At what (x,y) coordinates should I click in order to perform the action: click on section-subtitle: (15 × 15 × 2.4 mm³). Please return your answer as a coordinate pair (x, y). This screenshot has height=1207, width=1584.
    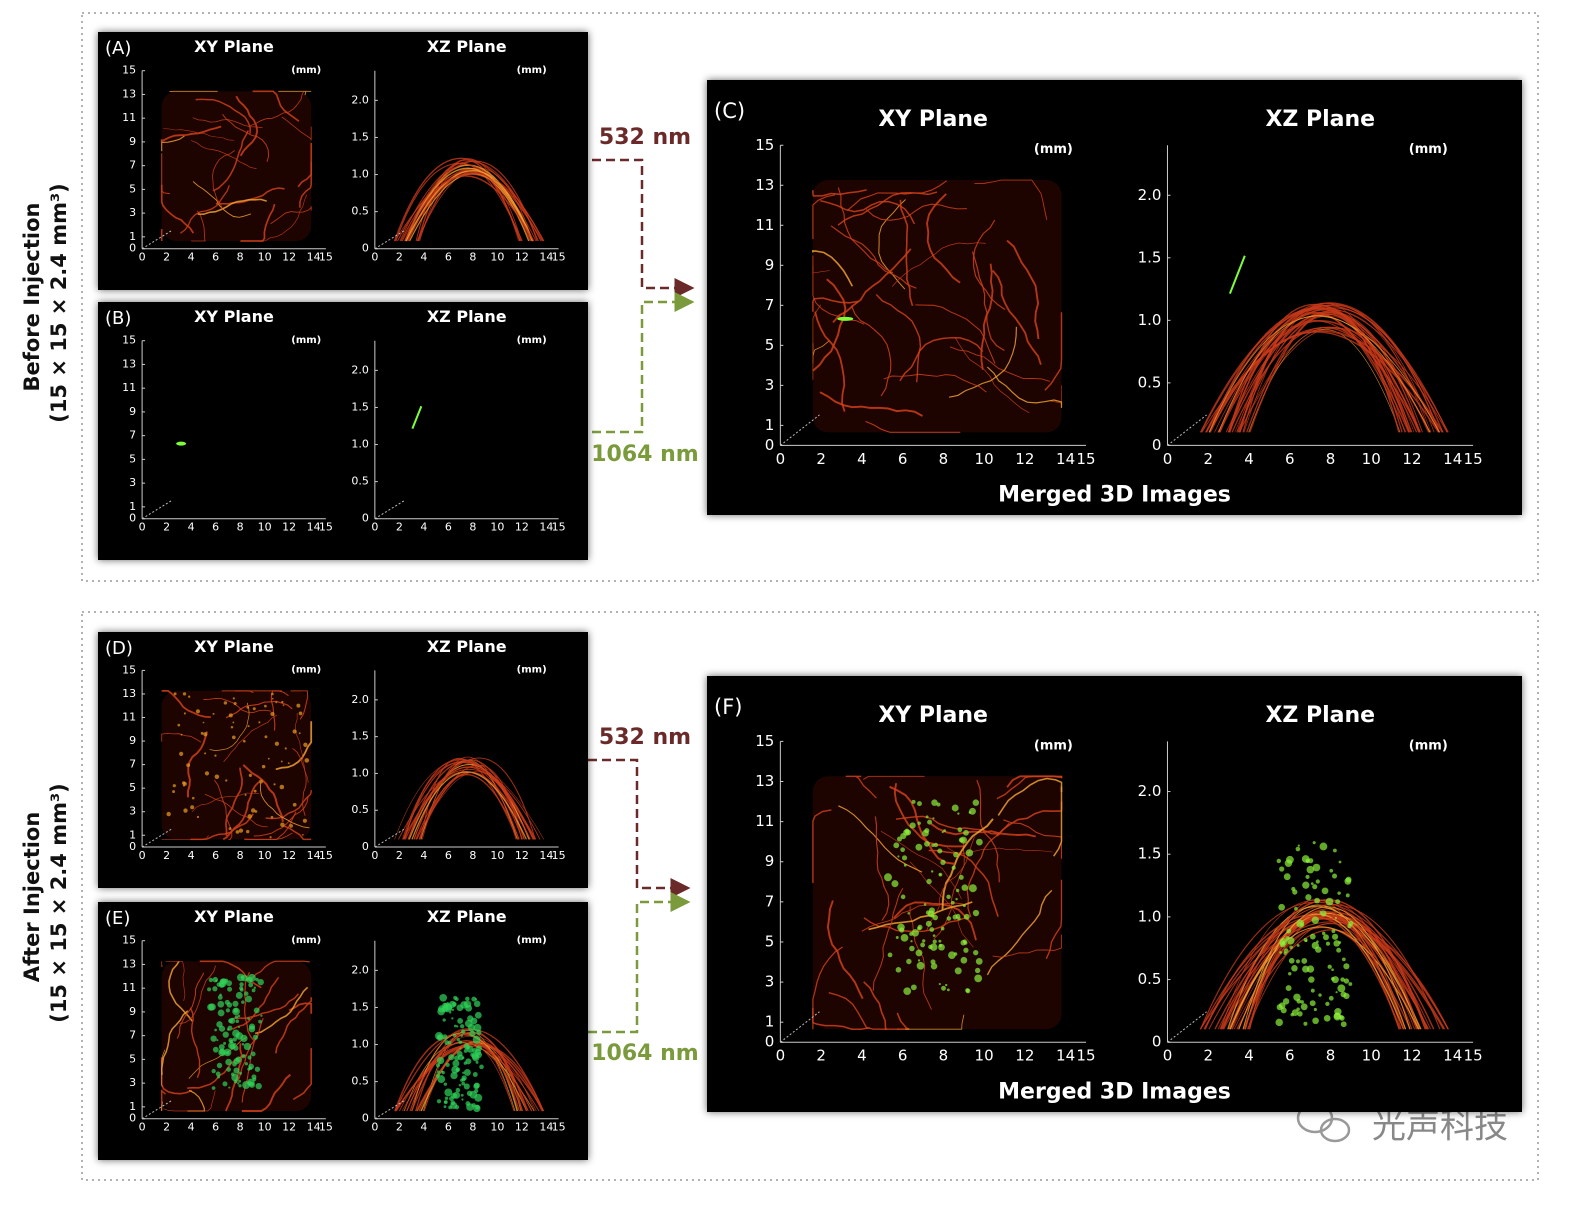
    Looking at the image, I should click on (59, 903).